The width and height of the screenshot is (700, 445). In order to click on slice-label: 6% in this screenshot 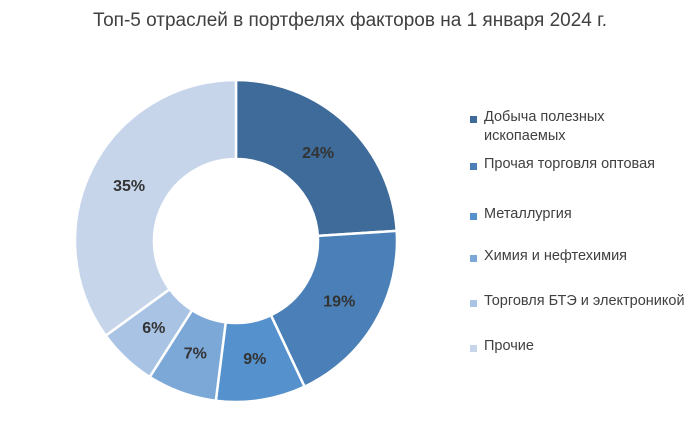, I will do `click(153, 328)`.